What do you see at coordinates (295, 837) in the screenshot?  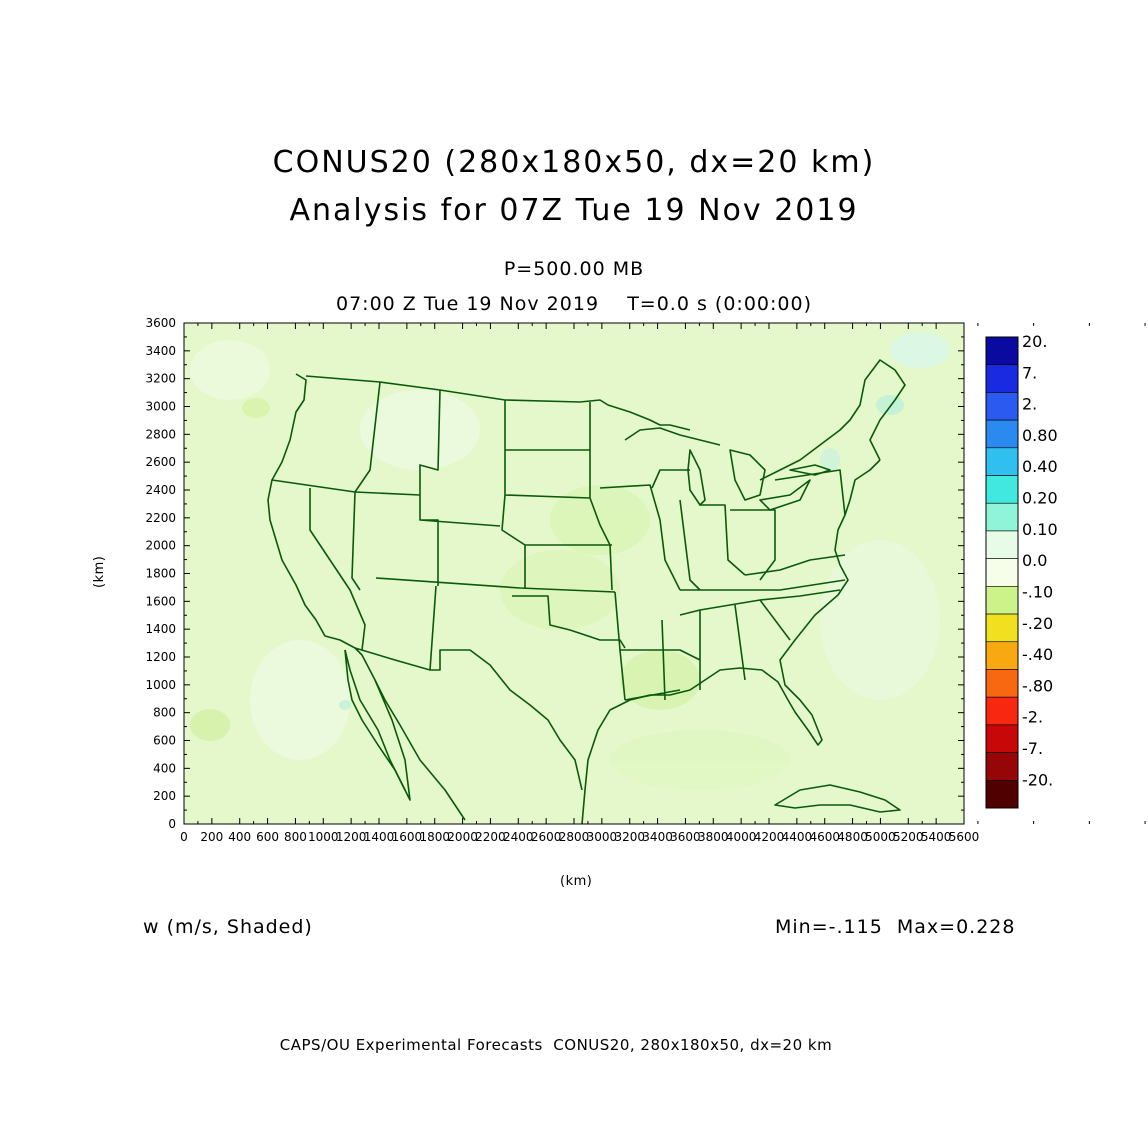 I see `x-tick-label: 800` at bounding box center [295, 837].